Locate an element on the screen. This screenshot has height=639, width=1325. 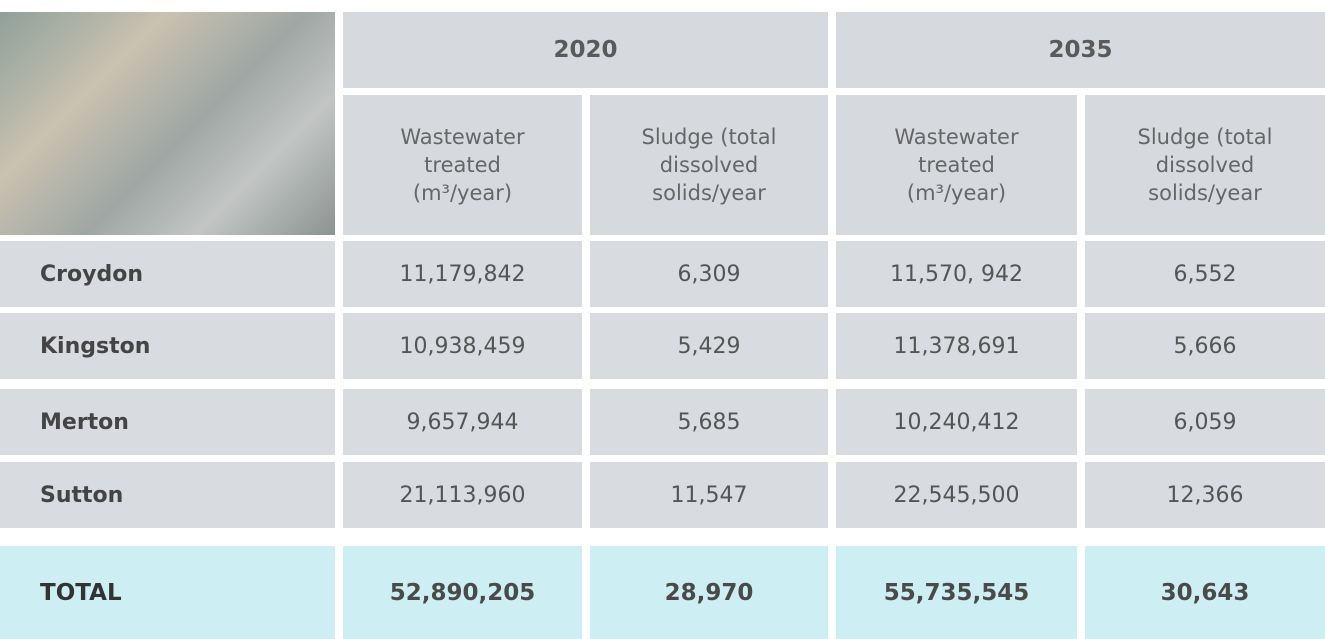
cell-value: 22,545,500 is located at coordinates (956, 495).